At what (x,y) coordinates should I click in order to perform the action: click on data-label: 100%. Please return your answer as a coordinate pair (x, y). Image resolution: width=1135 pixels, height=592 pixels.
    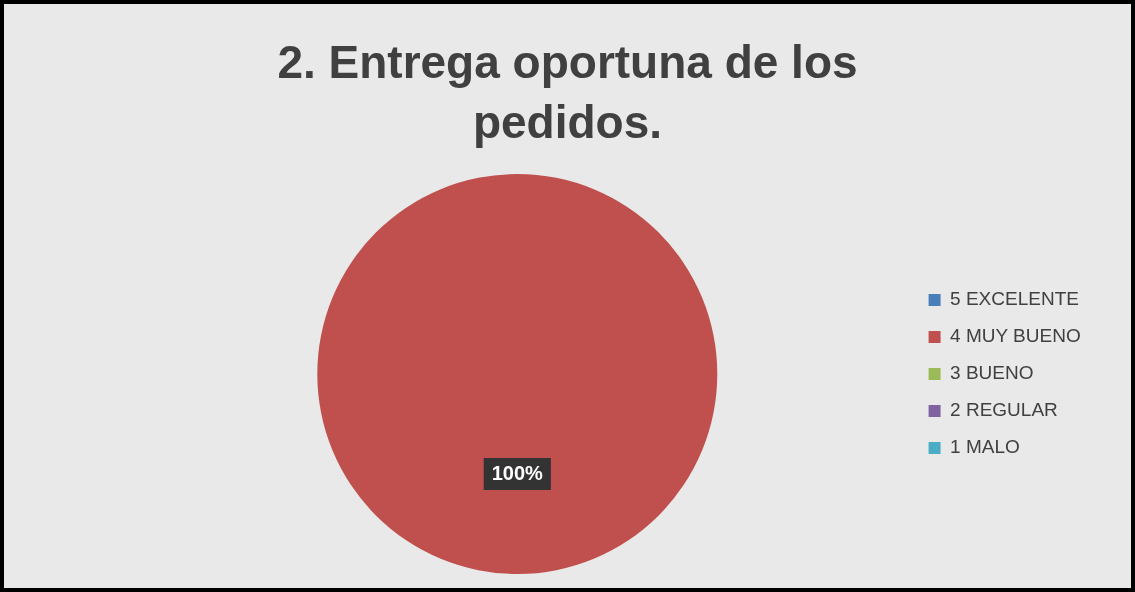
    Looking at the image, I should click on (517, 472).